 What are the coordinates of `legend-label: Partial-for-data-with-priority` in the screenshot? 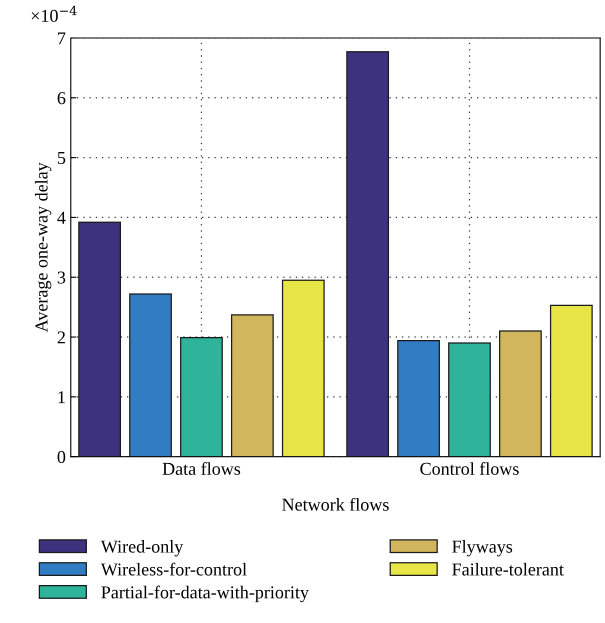 It's located at (205, 594).